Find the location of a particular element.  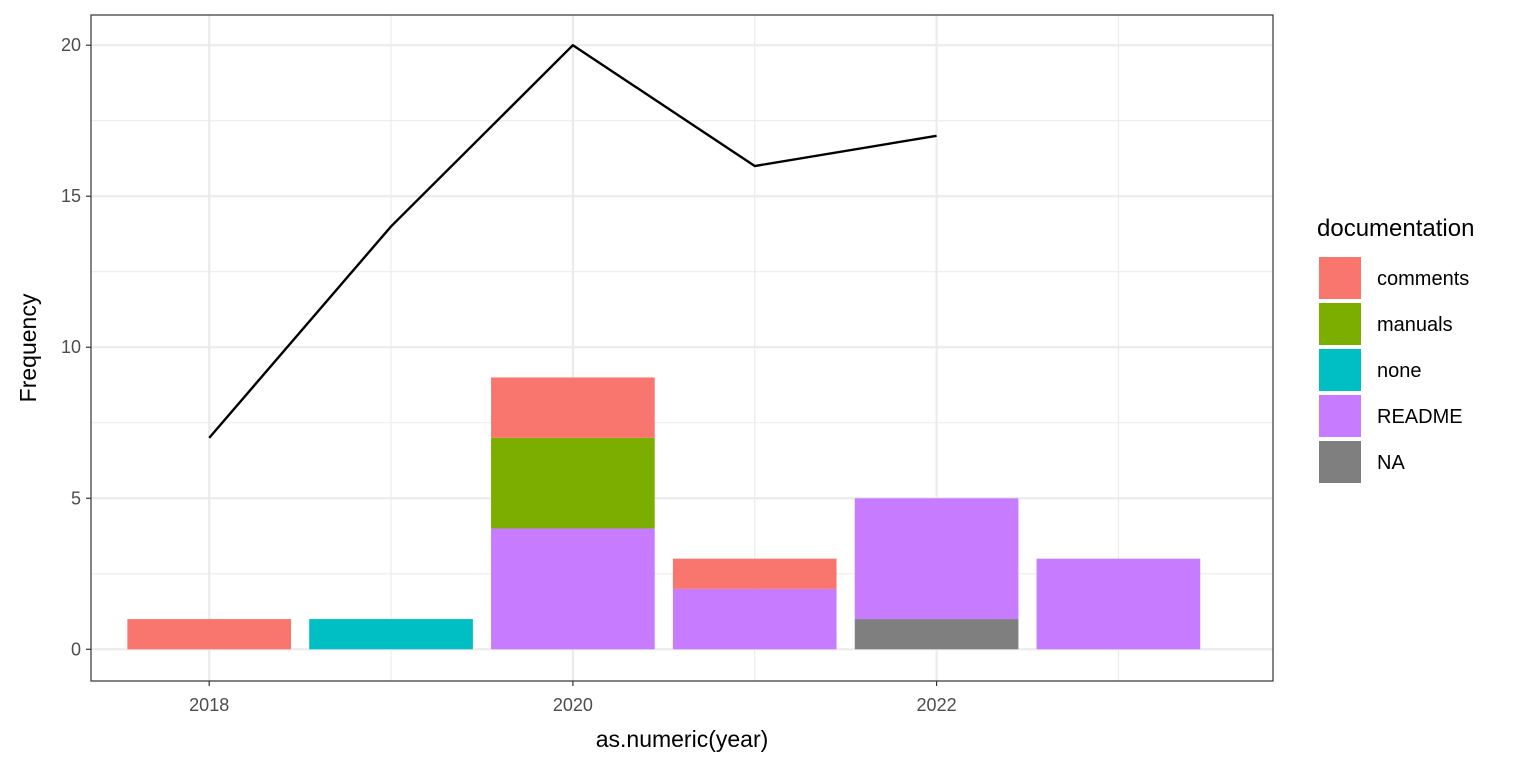

legend-label-comments: comments is located at coordinates (1423, 279).